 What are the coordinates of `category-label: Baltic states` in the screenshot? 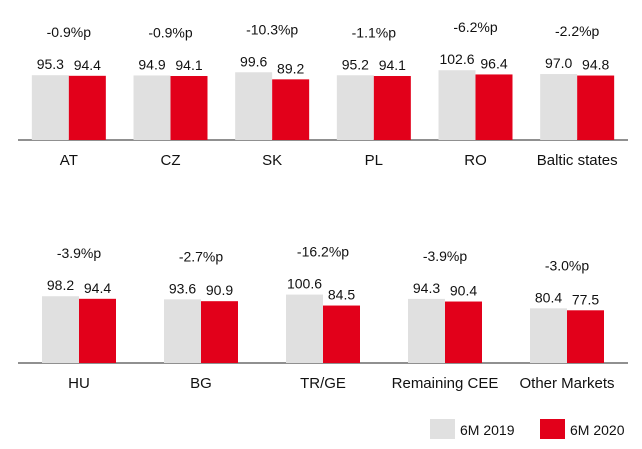 It's located at (577, 160).